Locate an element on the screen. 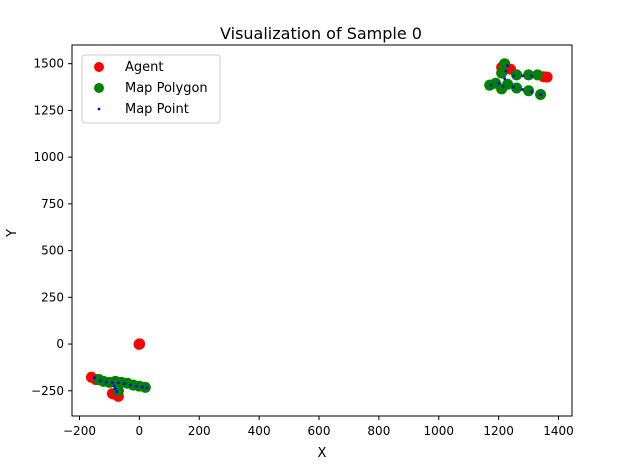  y-tick-label: 750 is located at coordinates (52, 204).